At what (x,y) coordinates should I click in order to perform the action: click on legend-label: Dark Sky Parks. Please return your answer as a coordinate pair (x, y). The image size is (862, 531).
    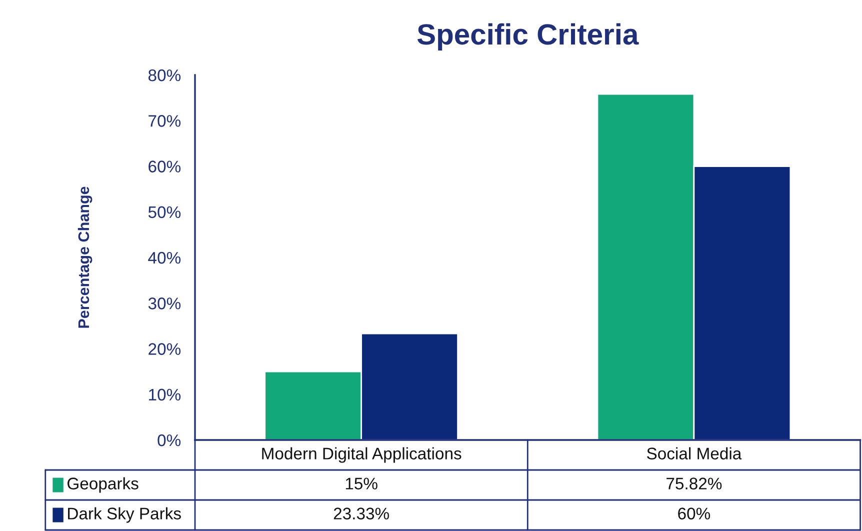
    Looking at the image, I should click on (124, 515).